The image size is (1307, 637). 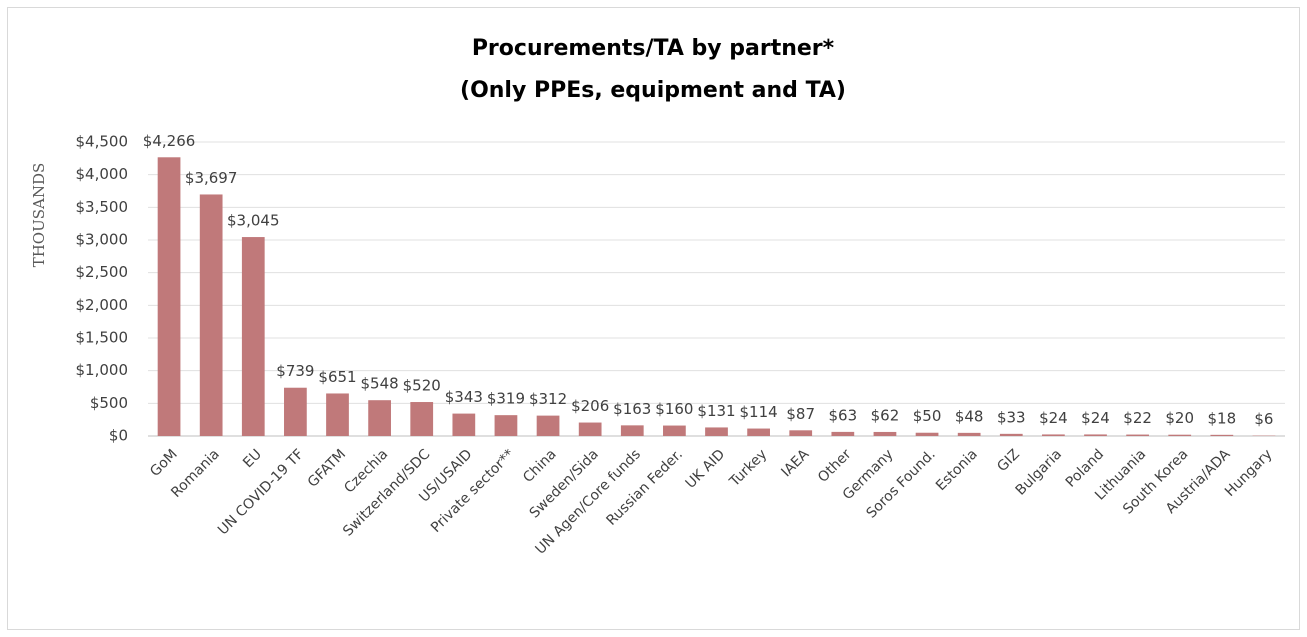 What do you see at coordinates (1011, 417) in the screenshot?
I see `value-label: $33` at bounding box center [1011, 417].